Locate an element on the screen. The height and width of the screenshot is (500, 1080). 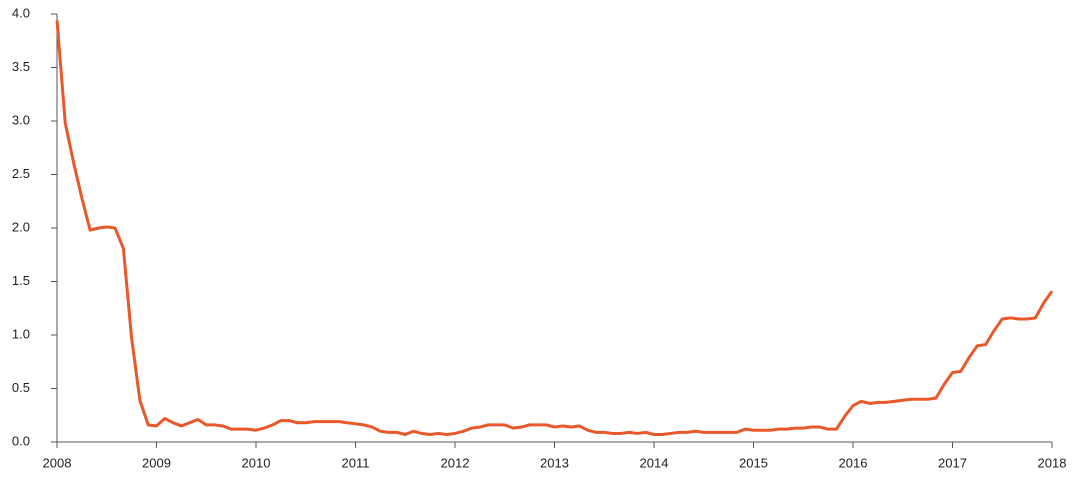
x-tick-label: 2010 is located at coordinates (256, 462).